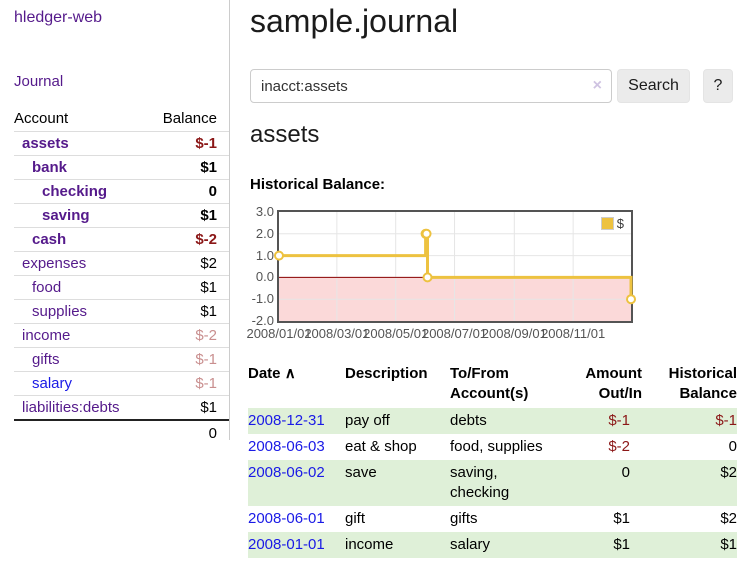 The width and height of the screenshot is (742, 582). I want to click on account-row: income $-2, so click(121, 335).